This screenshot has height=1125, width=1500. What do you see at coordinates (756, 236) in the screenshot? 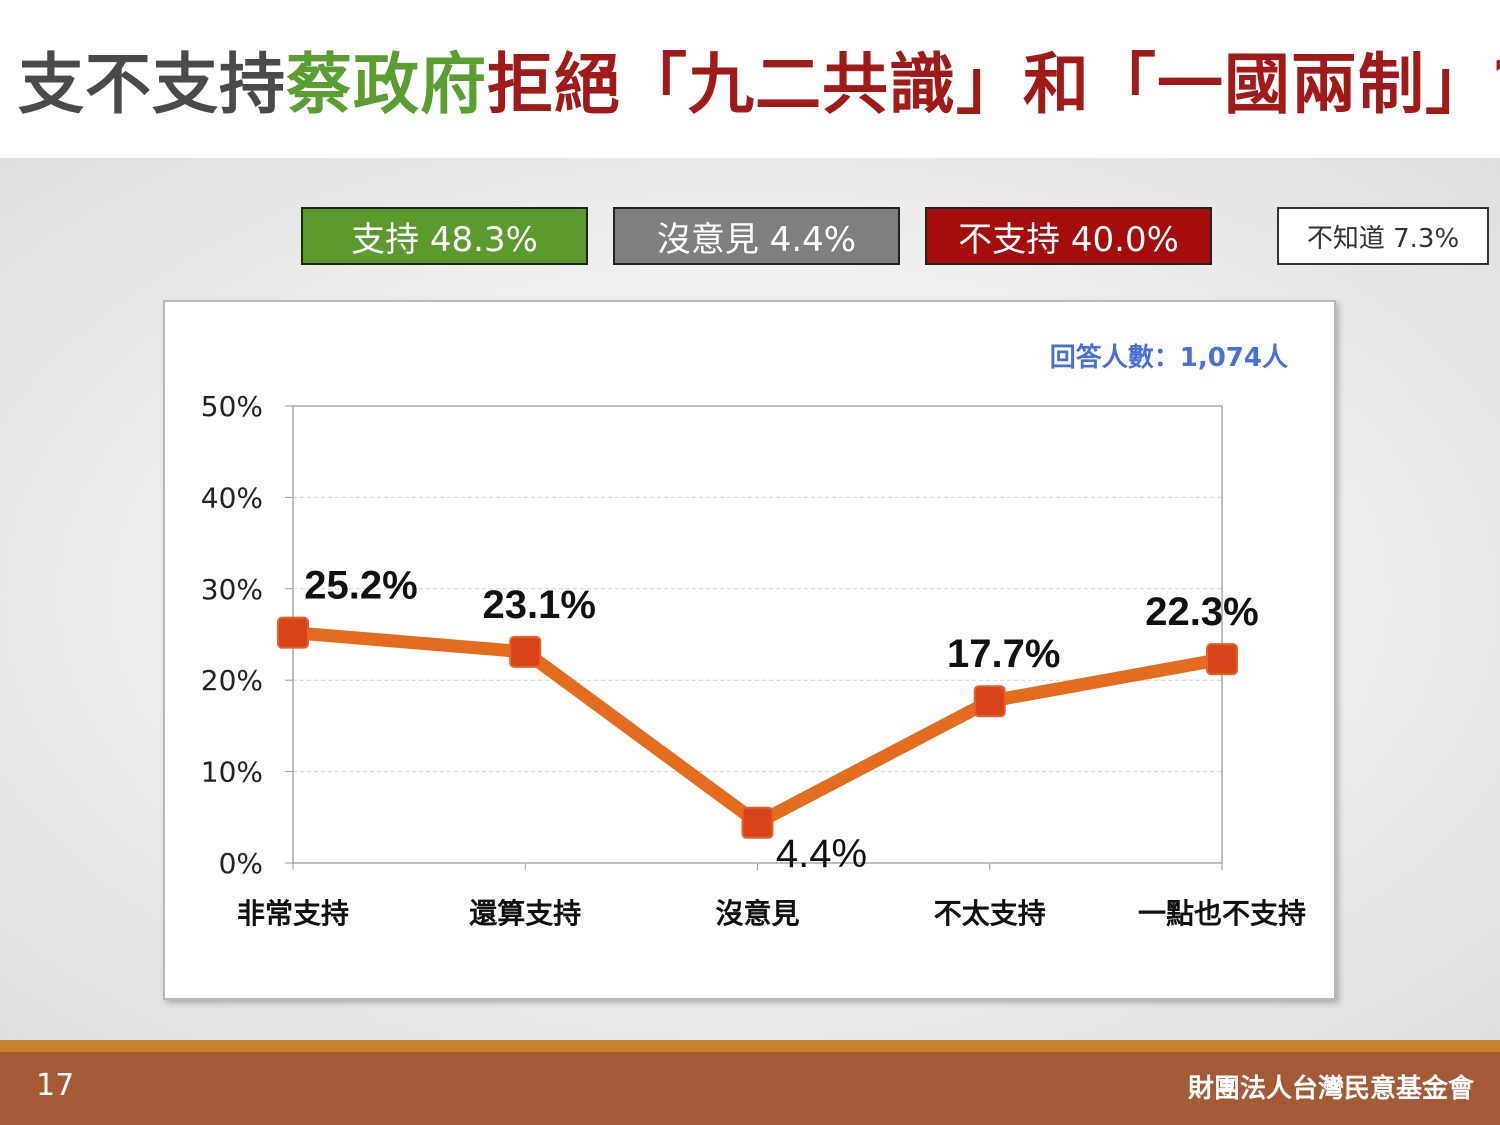
I see `legend-neutral: 沒意見 4.4%` at bounding box center [756, 236].